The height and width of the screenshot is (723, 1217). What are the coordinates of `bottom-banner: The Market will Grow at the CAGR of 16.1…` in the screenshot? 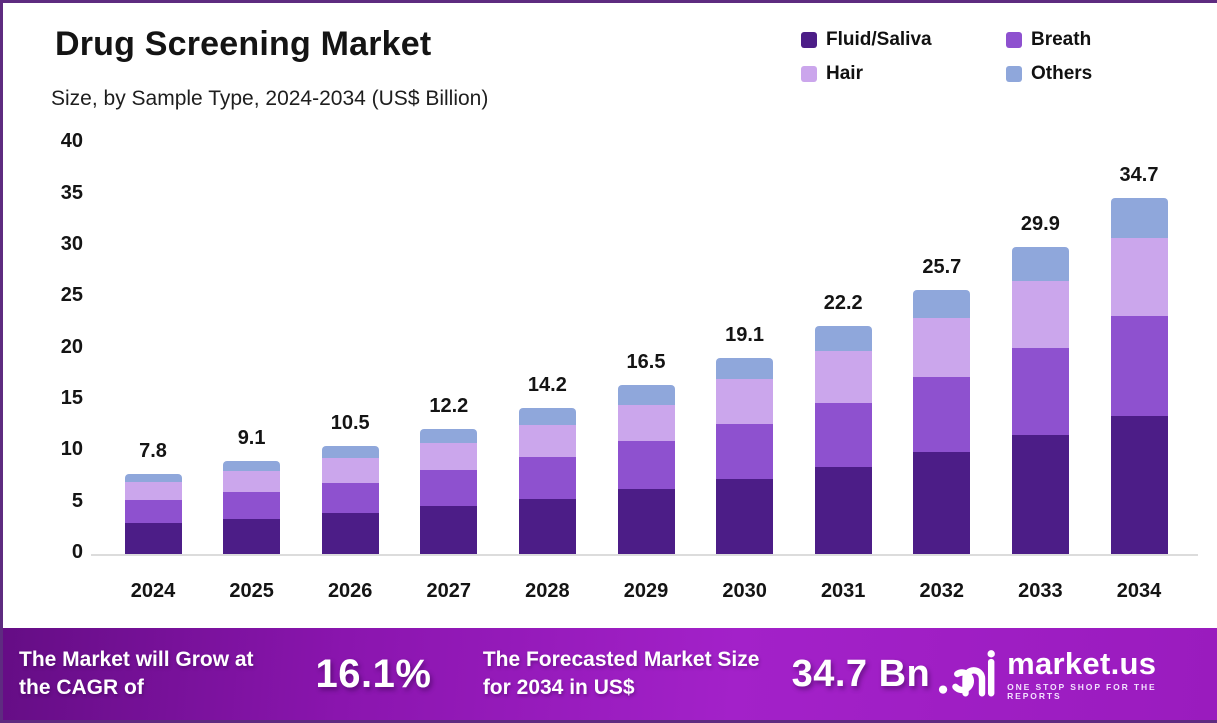 It's located at (610, 674).